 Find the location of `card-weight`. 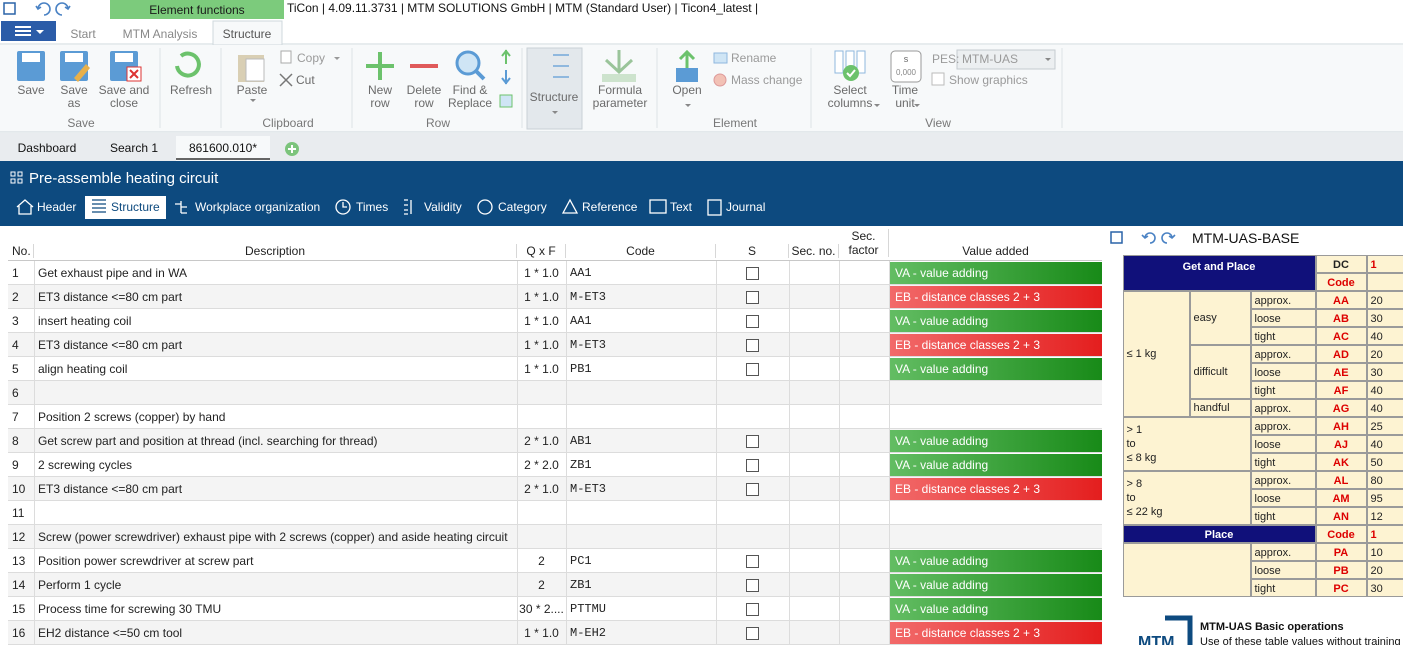

card-weight is located at coordinates (1187, 570).